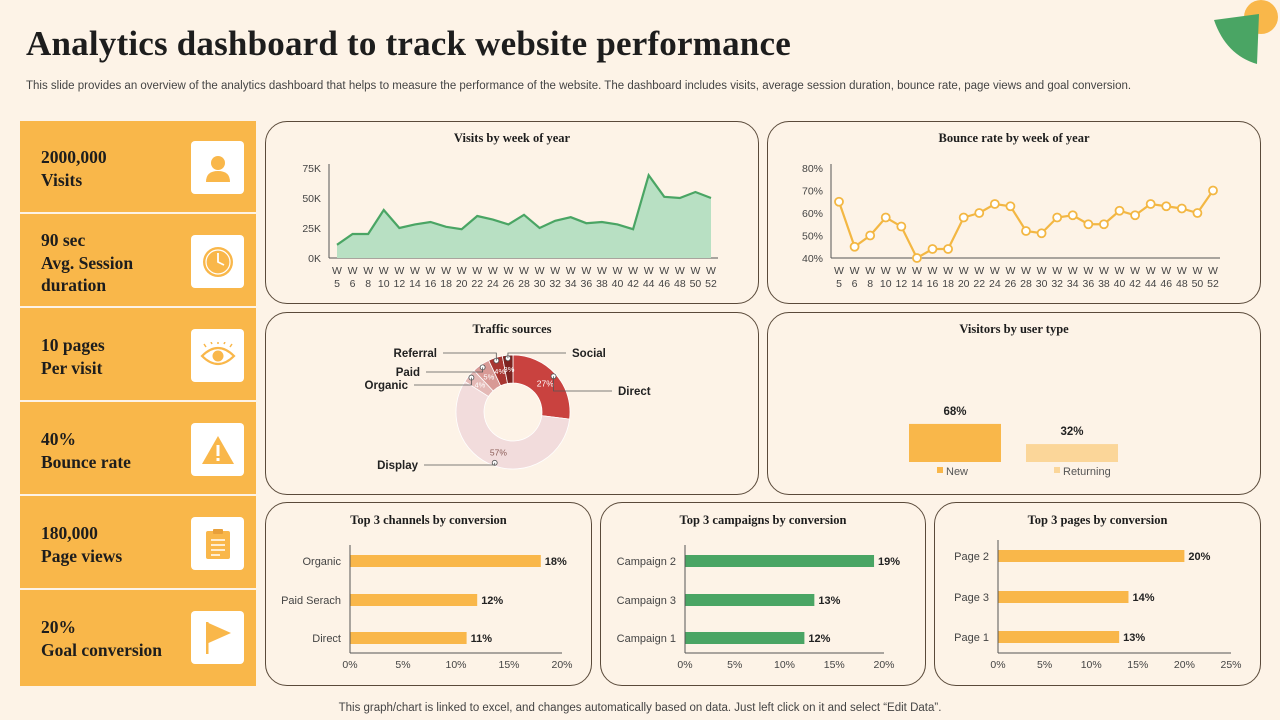 This screenshot has width=1280, height=720. I want to click on legend-swatch, so click(1057, 470).